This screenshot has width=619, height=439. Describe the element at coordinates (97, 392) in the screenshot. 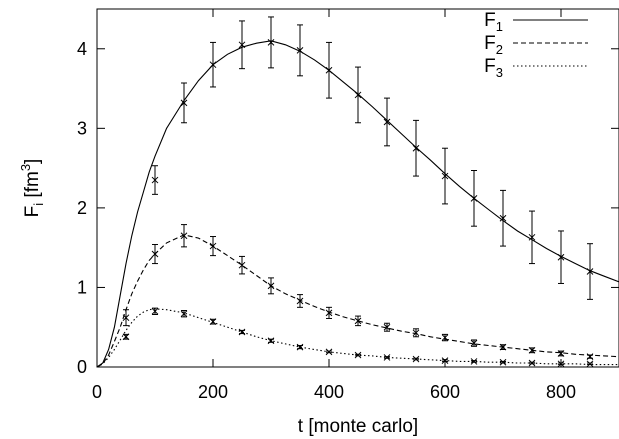

I see `x-tick-label: 0` at that location.